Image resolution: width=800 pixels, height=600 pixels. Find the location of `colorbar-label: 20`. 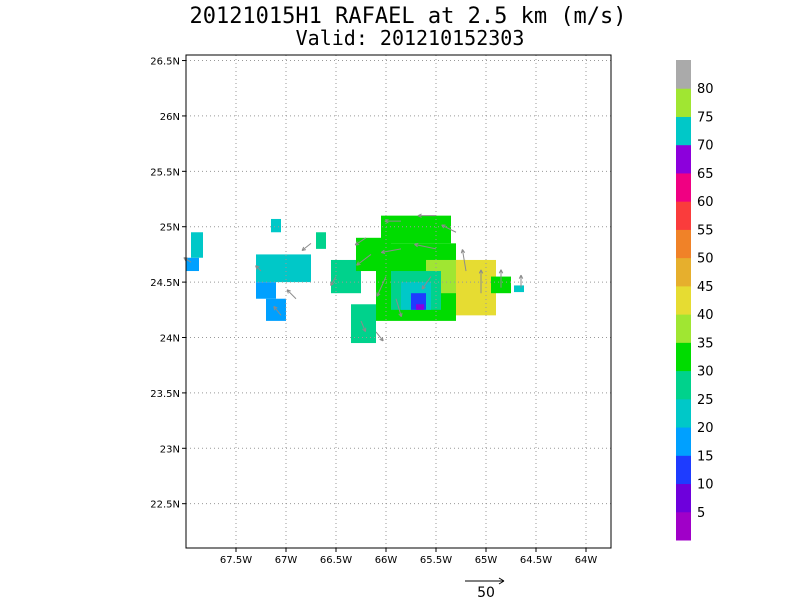

colorbar-label: 20 is located at coordinates (705, 428).